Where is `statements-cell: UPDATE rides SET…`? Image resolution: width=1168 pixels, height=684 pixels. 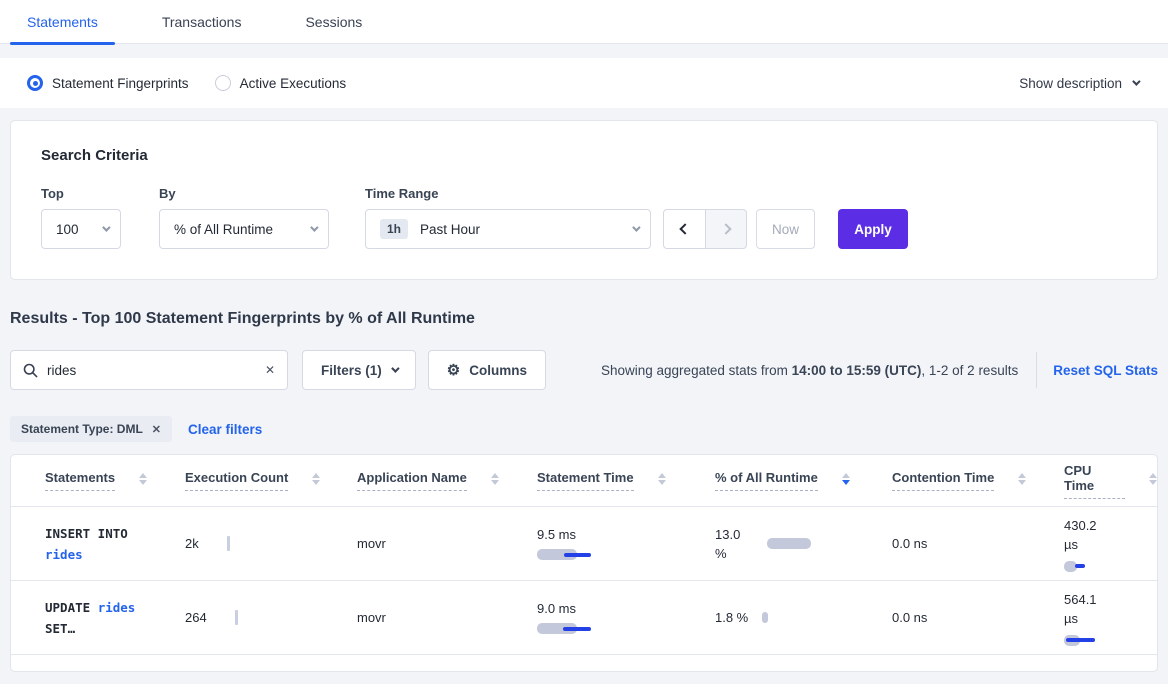
statements-cell: UPDATE rides SET… is located at coordinates (115, 618).